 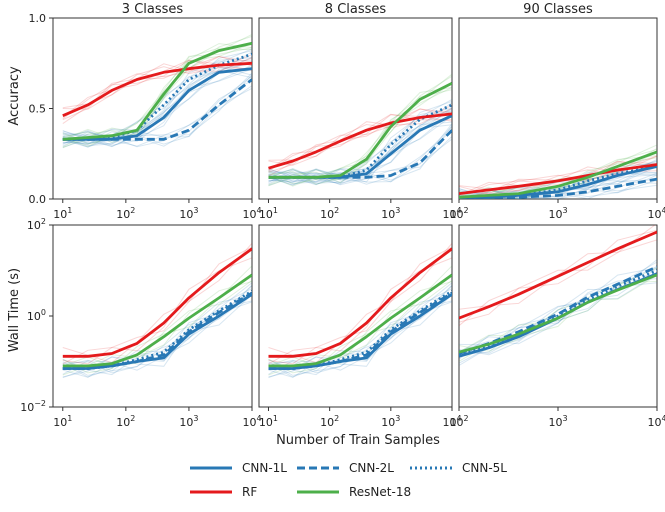 I want to click on panel-walltime-1-series-cnn-5l, so click(x=157, y=329).